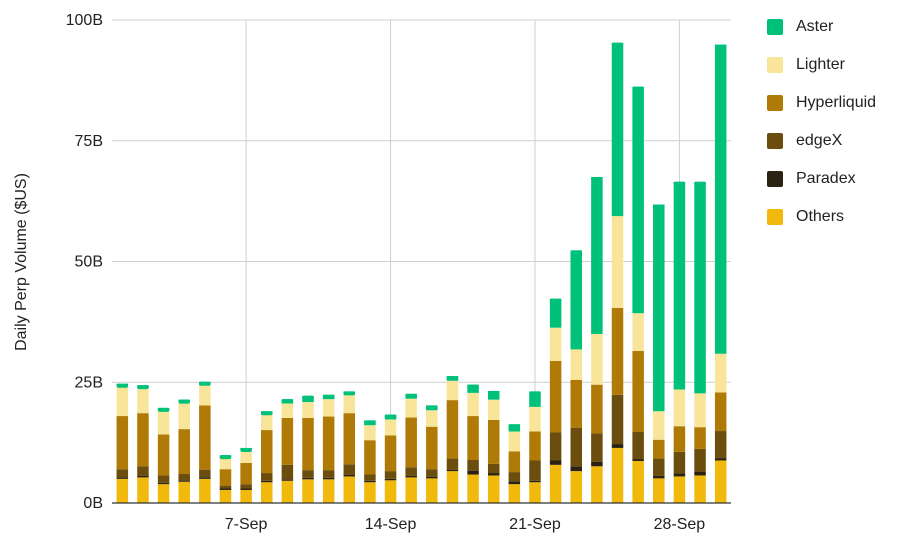 This screenshot has width=897, height=546. I want to click on legend-label: edgeX, so click(819, 140).